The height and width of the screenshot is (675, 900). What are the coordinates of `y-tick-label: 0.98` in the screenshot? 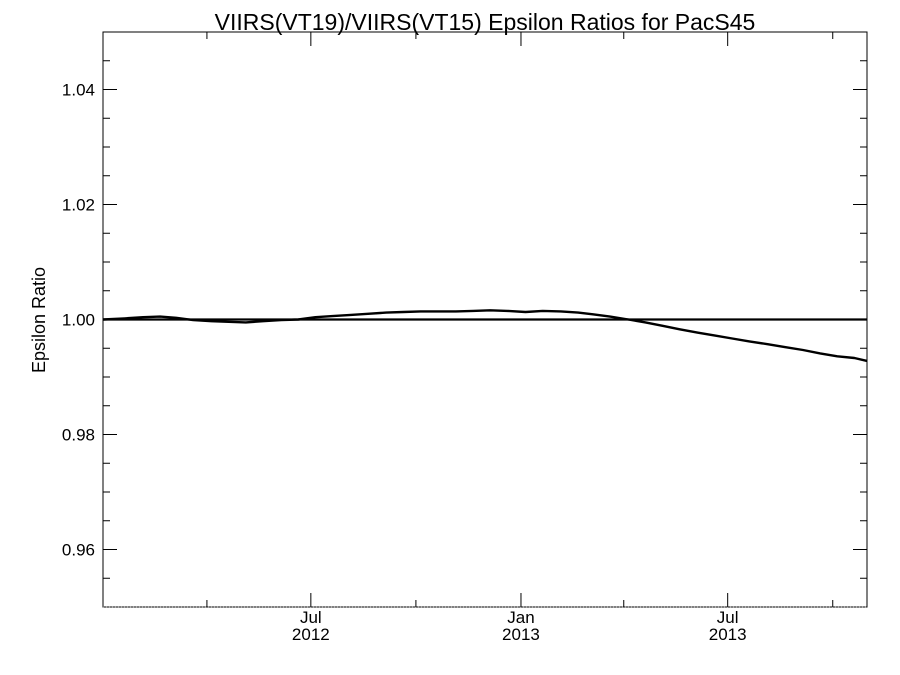 It's located at (78, 435).